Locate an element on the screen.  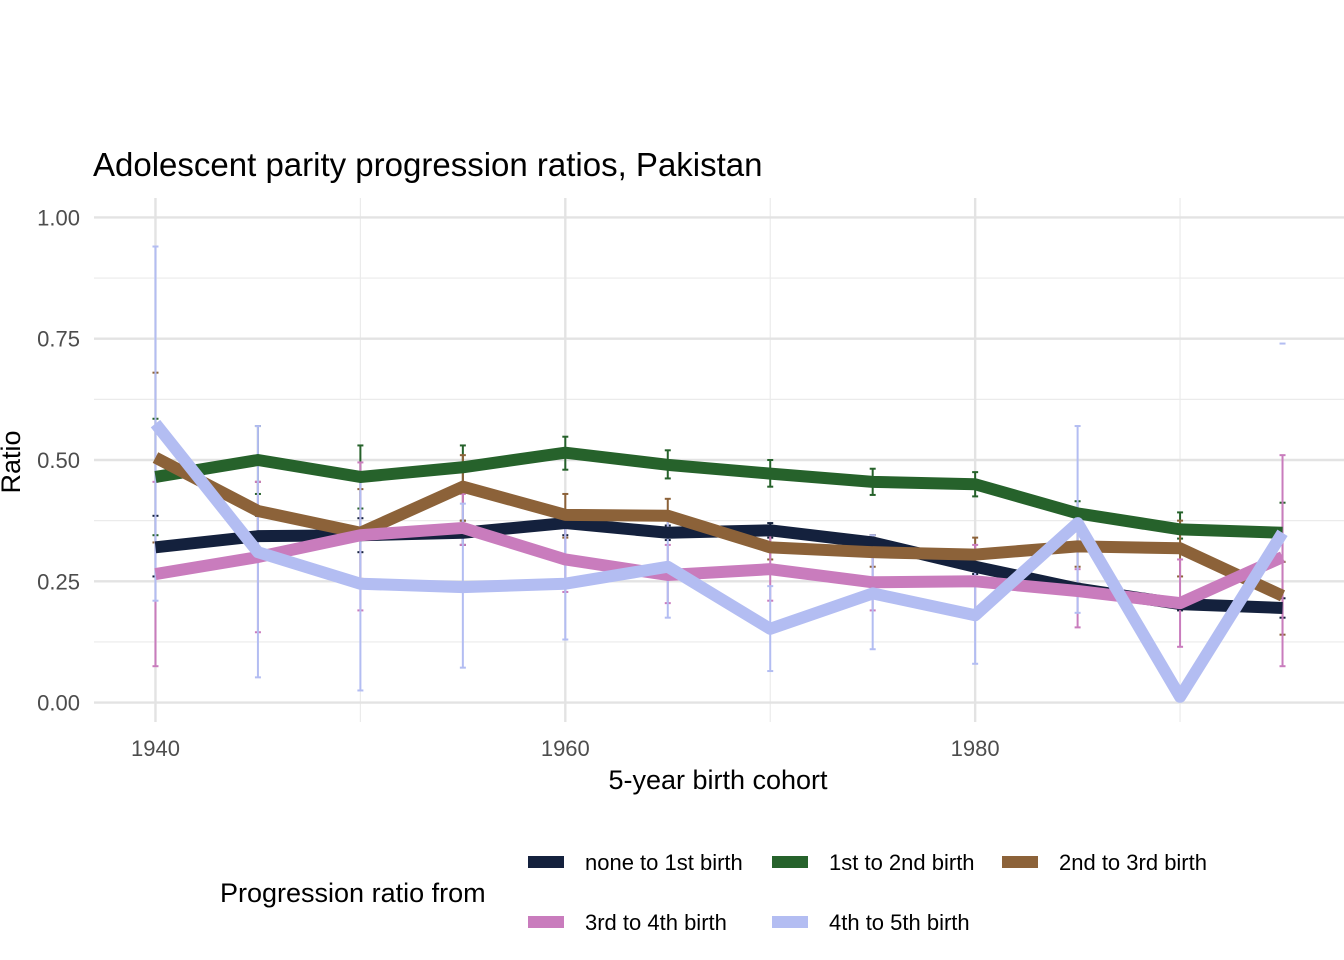
legend-label-5: 4th to 5th birth is located at coordinates (899, 922).